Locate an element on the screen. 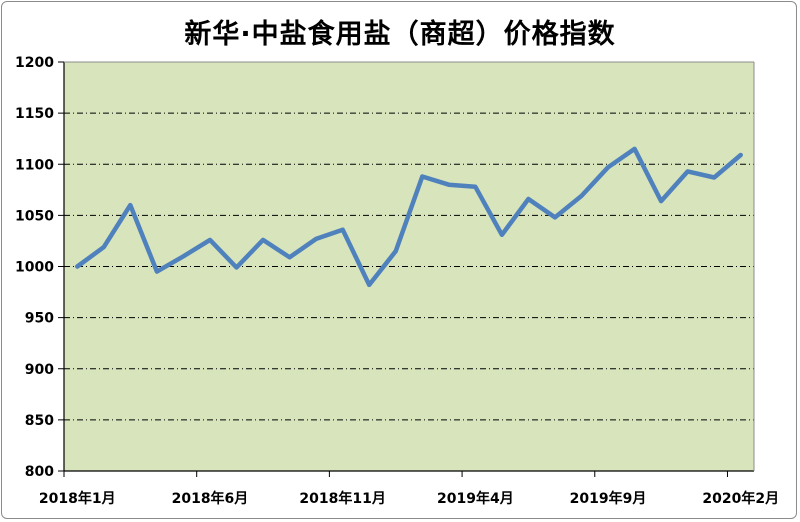 The width and height of the screenshot is (800, 522). y-tick-label: 800 is located at coordinates (39, 472).